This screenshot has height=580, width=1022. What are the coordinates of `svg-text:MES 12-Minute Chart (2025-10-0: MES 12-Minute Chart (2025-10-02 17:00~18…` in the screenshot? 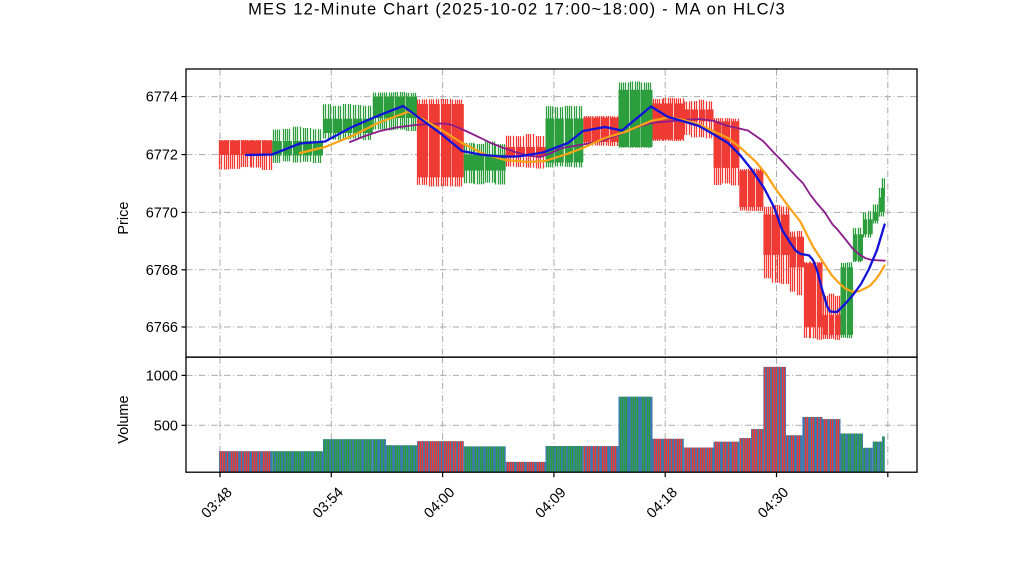 It's located at (517, 10).